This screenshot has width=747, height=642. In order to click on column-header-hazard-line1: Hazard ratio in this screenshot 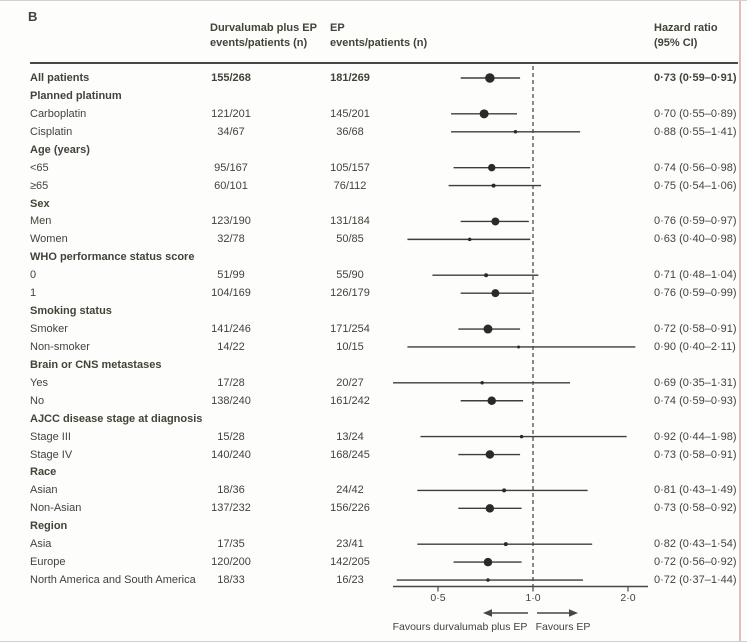, I will do `click(686, 28)`.